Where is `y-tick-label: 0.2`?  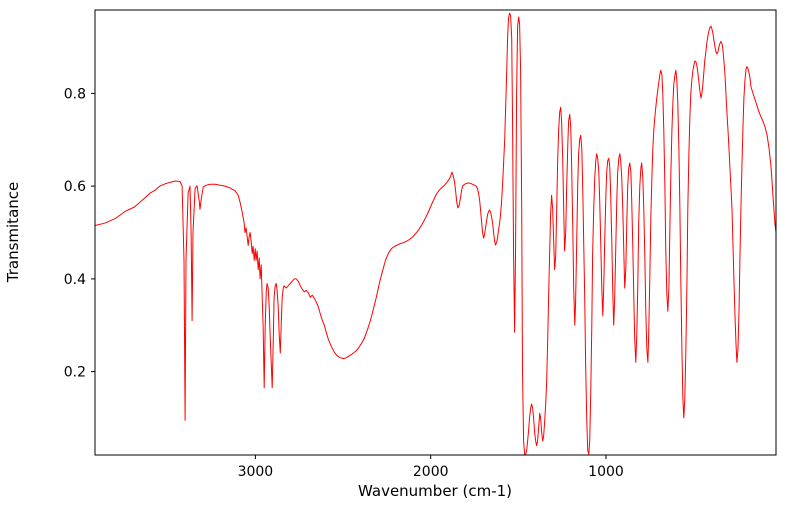
y-tick-label: 0.2 is located at coordinates (75, 373).